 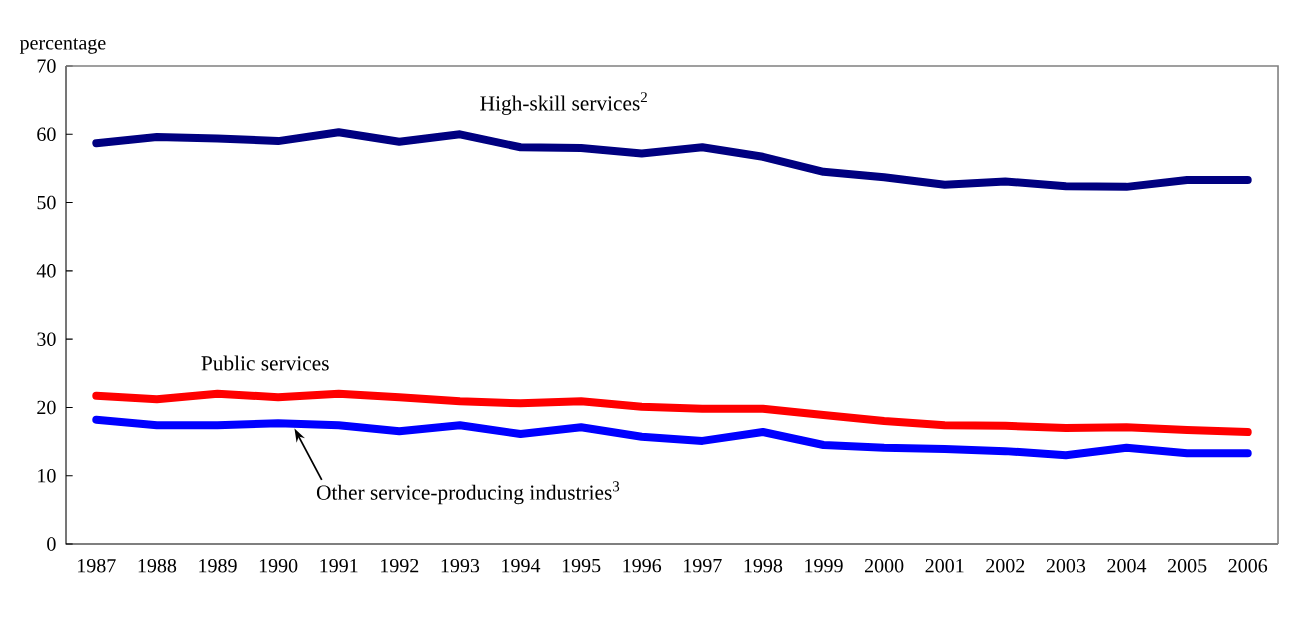 I want to click on x-tick-label: 2002, so click(x=1005, y=565).